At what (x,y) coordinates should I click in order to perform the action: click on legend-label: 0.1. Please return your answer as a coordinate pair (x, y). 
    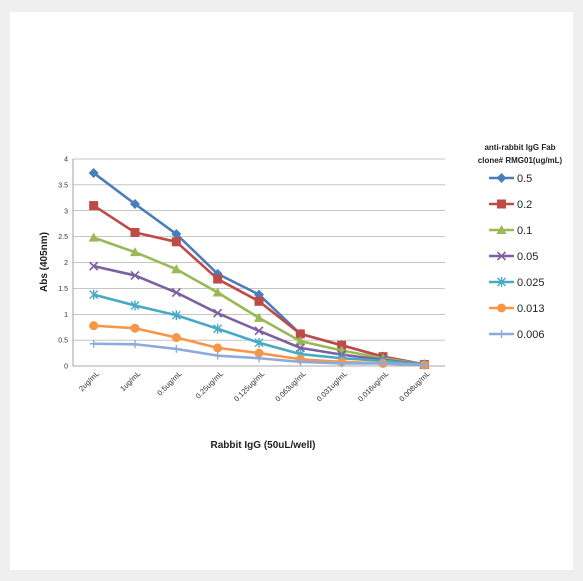
    Looking at the image, I should click on (524, 231).